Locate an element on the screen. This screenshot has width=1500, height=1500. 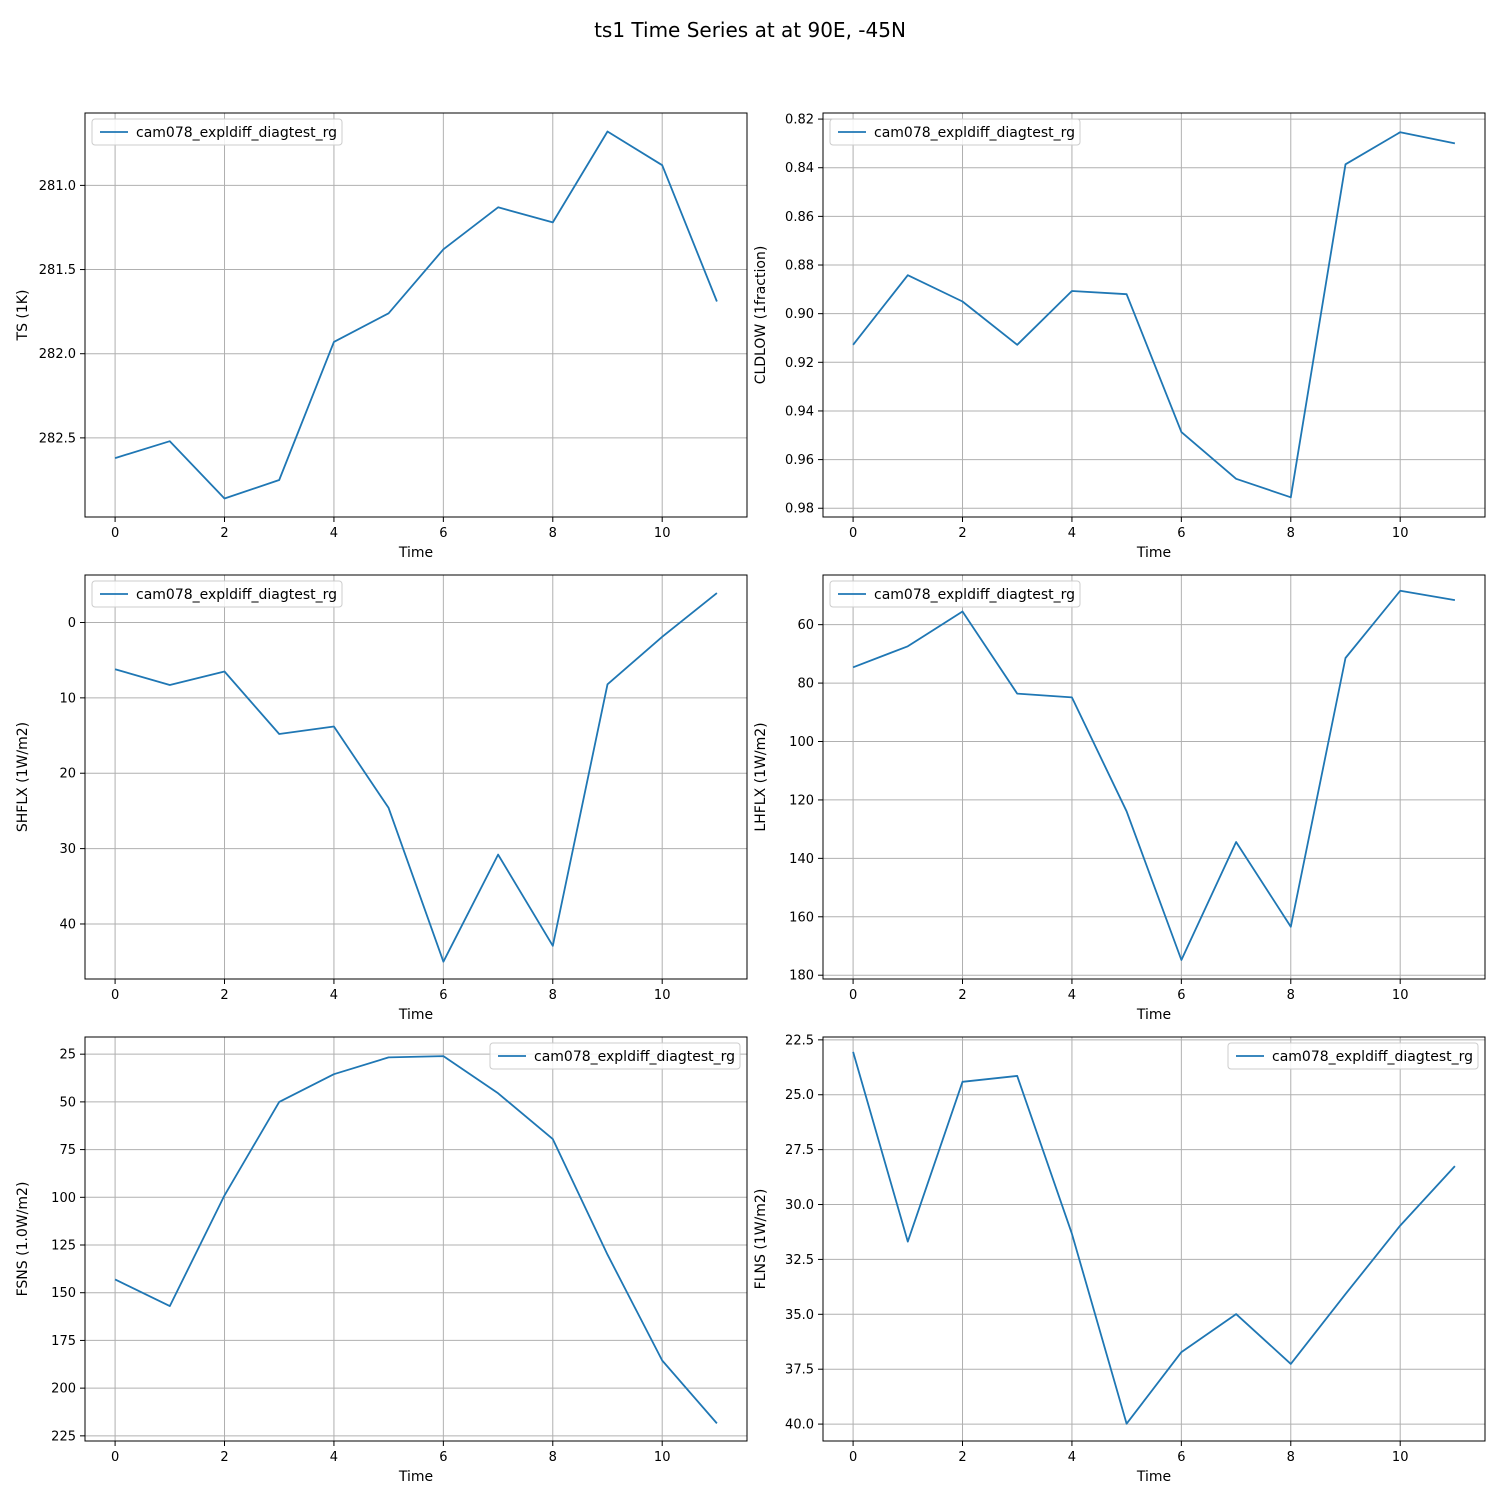
y-tick-label: 40.0 is located at coordinates (799, 1425).